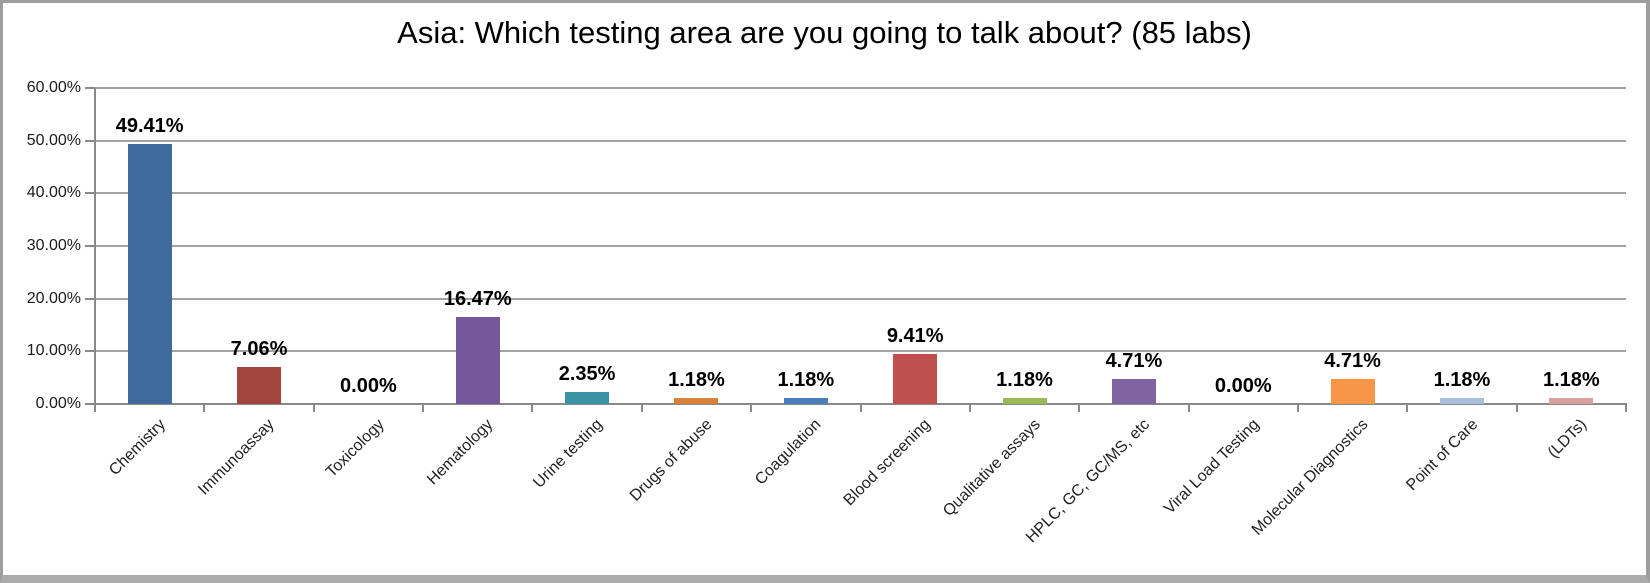 Image resolution: width=1650 pixels, height=583 pixels. What do you see at coordinates (355, 448) in the screenshot?
I see `x-axis-category-label: Toxicology` at bounding box center [355, 448].